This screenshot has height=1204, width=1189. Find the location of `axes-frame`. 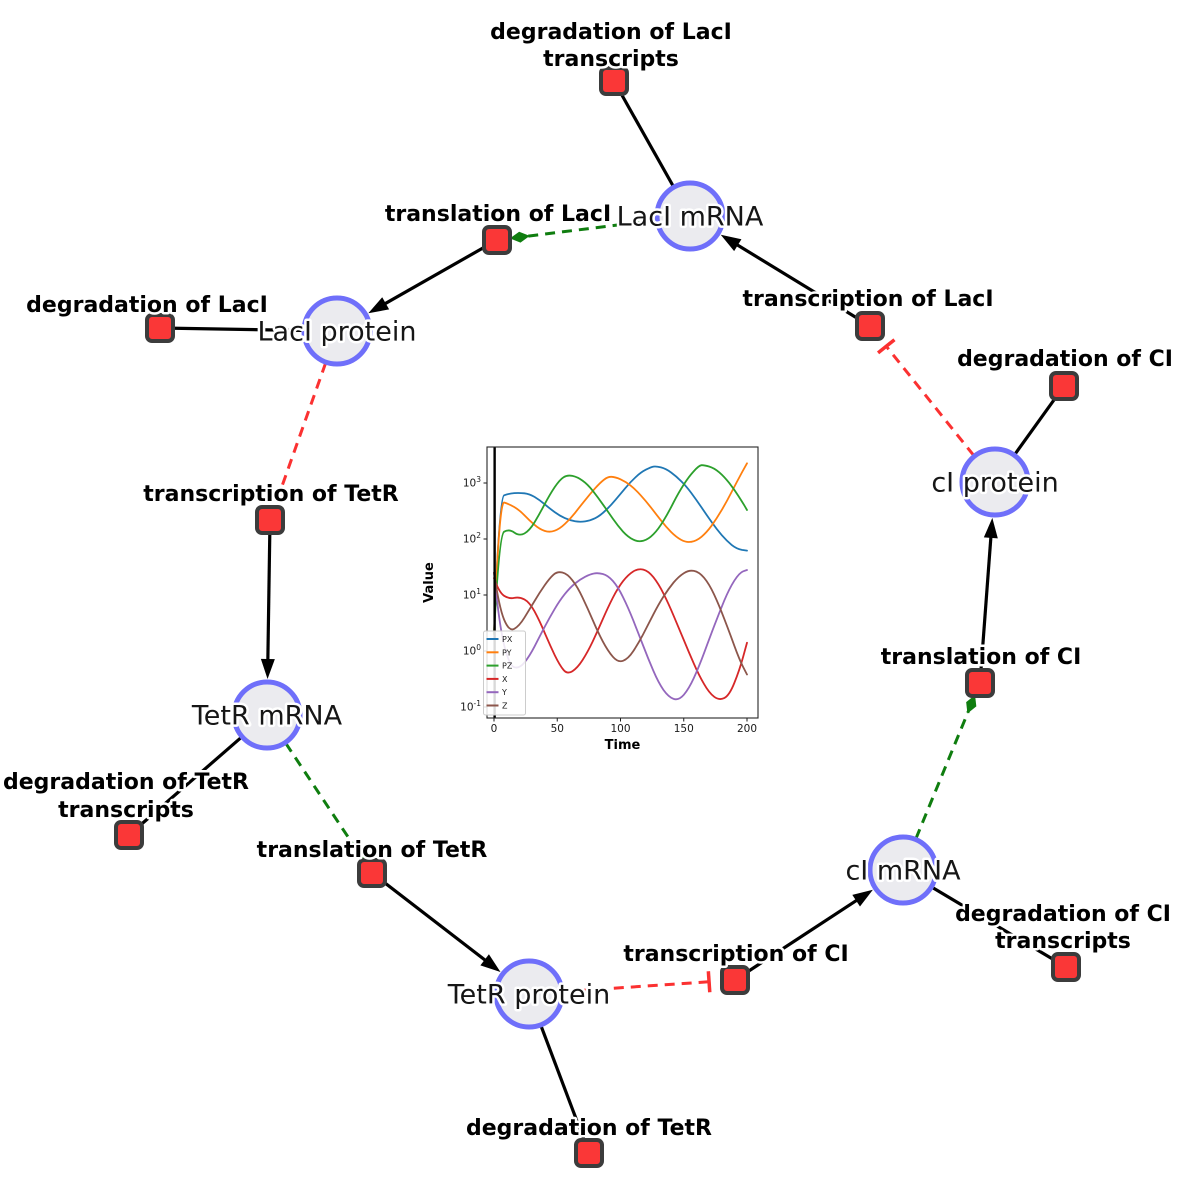

axes-frame is located at coordinates (622, 582).